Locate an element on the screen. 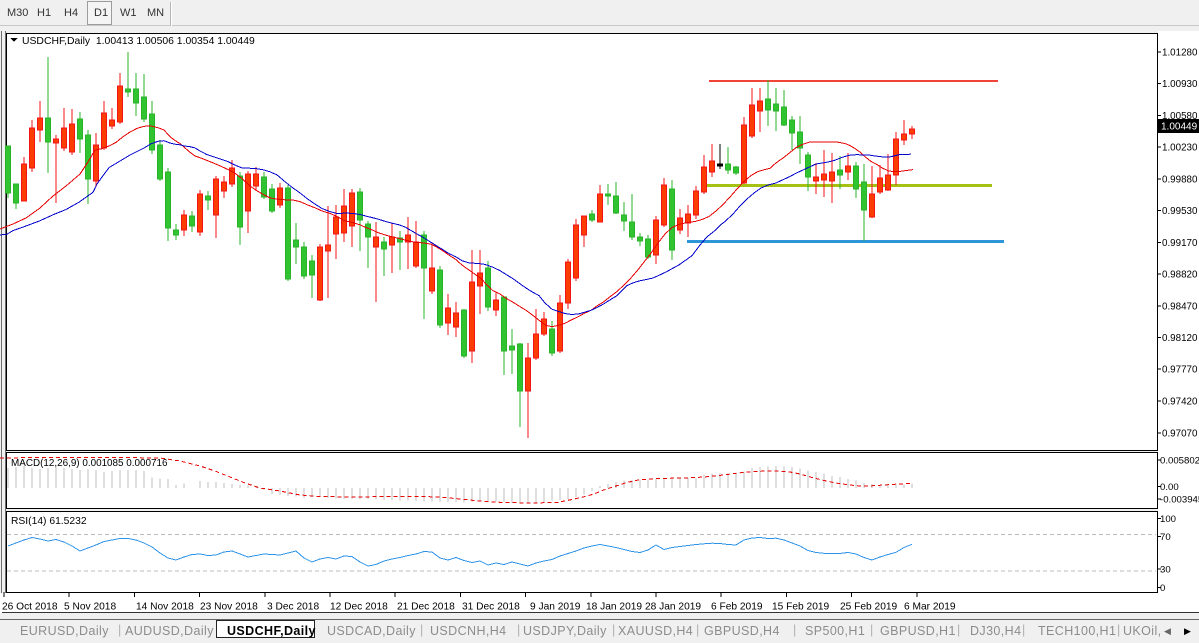 The image size is (1199, 643). svg-text: 1.00449 is located at coordinates (1179, 127).